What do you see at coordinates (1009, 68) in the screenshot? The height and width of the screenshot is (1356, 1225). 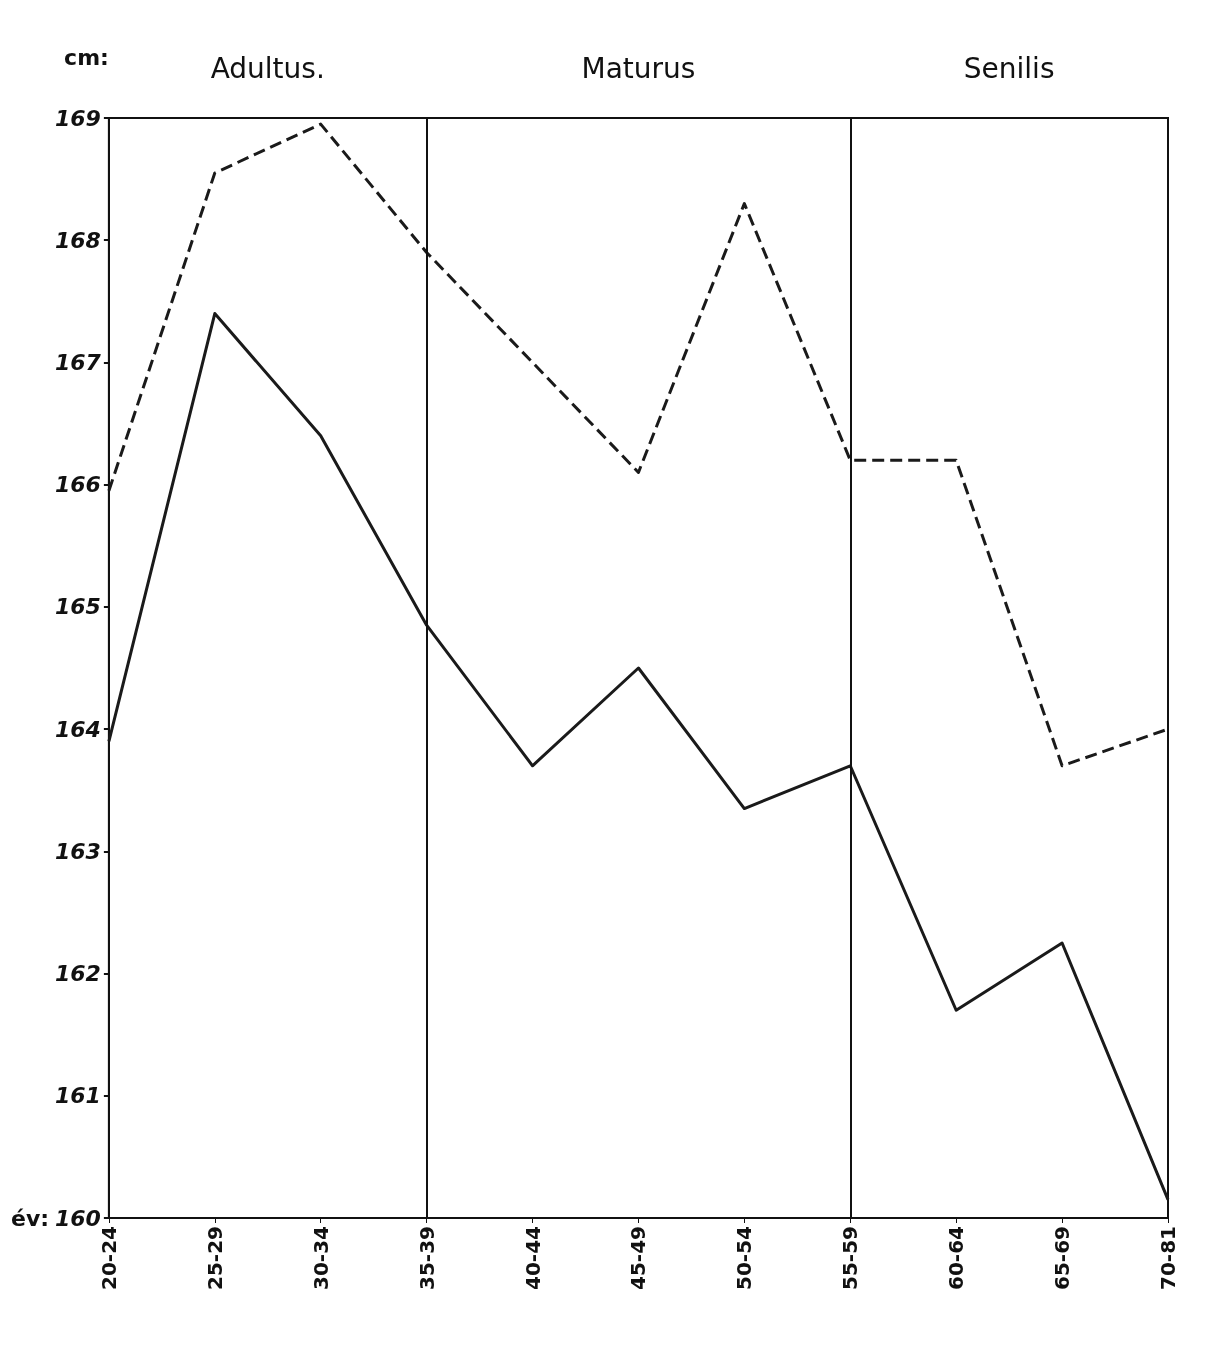 I see `text: Senilis` at bounding box center [1009, 68].